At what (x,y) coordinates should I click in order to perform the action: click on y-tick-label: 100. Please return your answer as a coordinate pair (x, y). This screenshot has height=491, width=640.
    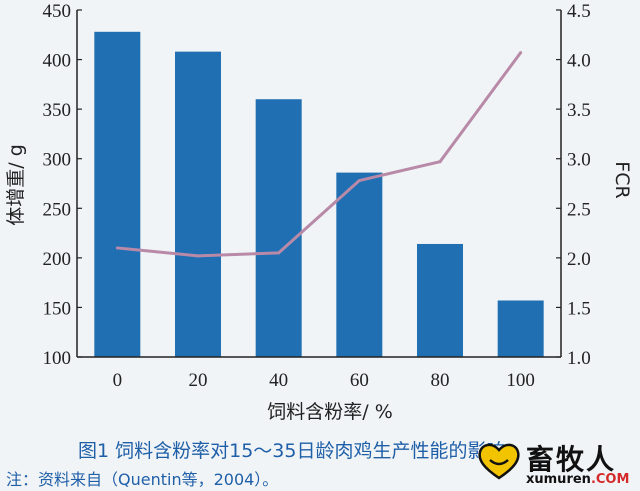
    Looking at the image, I should click on (57, 358).